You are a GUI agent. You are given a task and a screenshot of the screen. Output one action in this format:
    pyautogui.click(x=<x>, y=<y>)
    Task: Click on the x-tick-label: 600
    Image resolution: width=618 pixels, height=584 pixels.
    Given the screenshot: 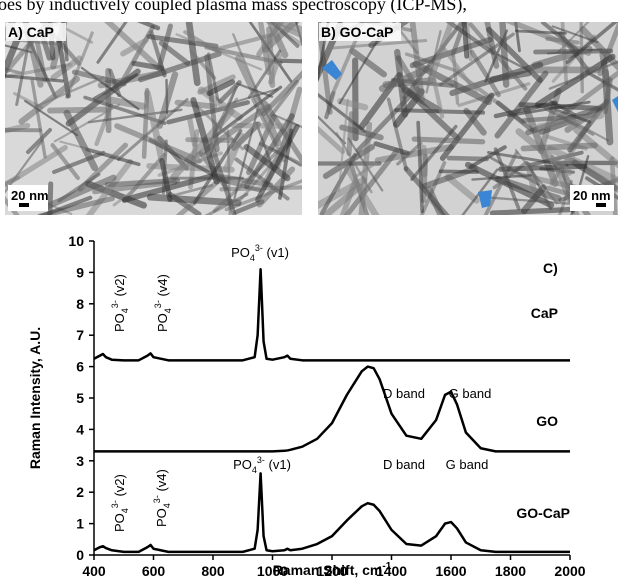 What is the action you would take?
    pyautogui.click(x=154, y=571)
    